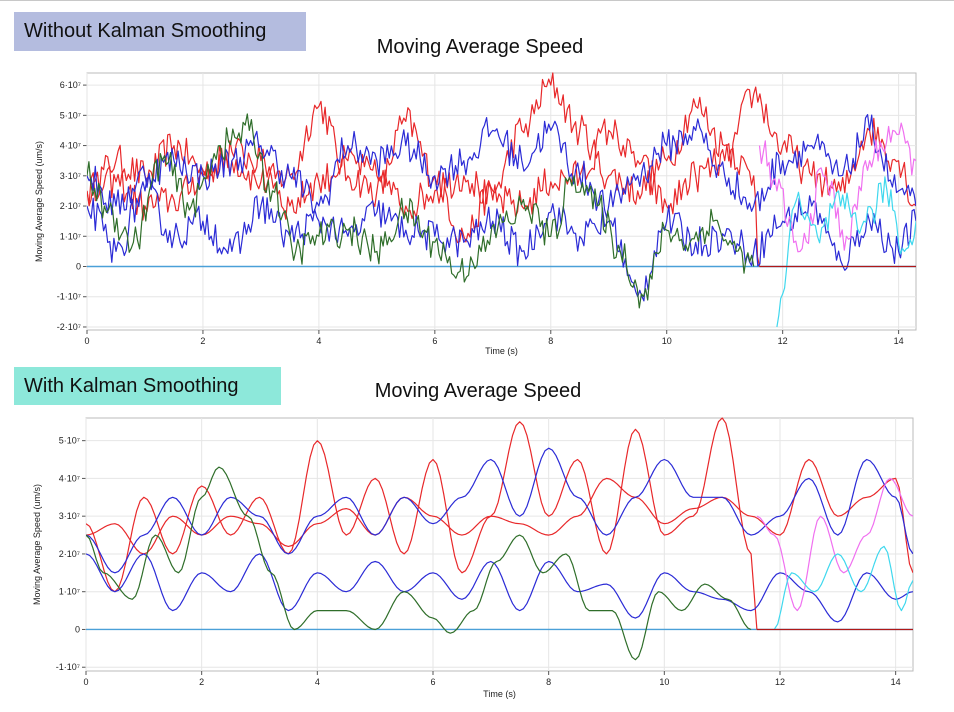 The width and height of the screenshot is (954, 712). Describe the element at coordinates (85, 682) in the screenshot. I see `c1-x-tick-label: 0` at that location.